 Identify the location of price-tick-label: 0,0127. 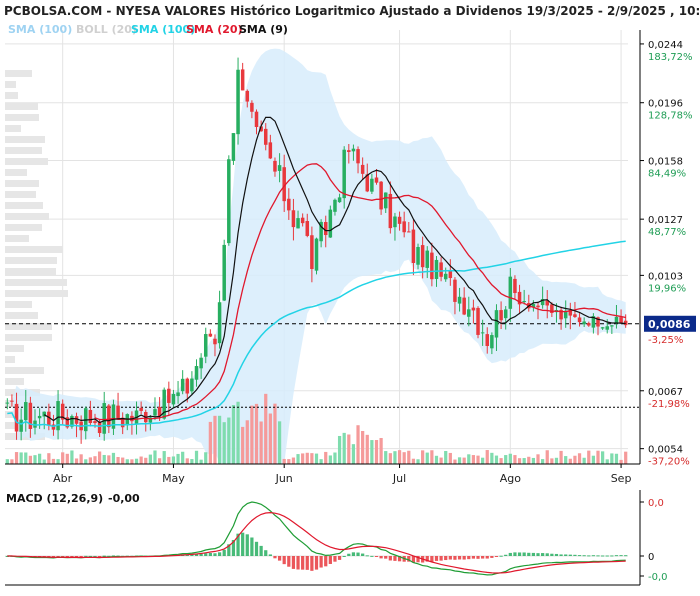
(665, 220).